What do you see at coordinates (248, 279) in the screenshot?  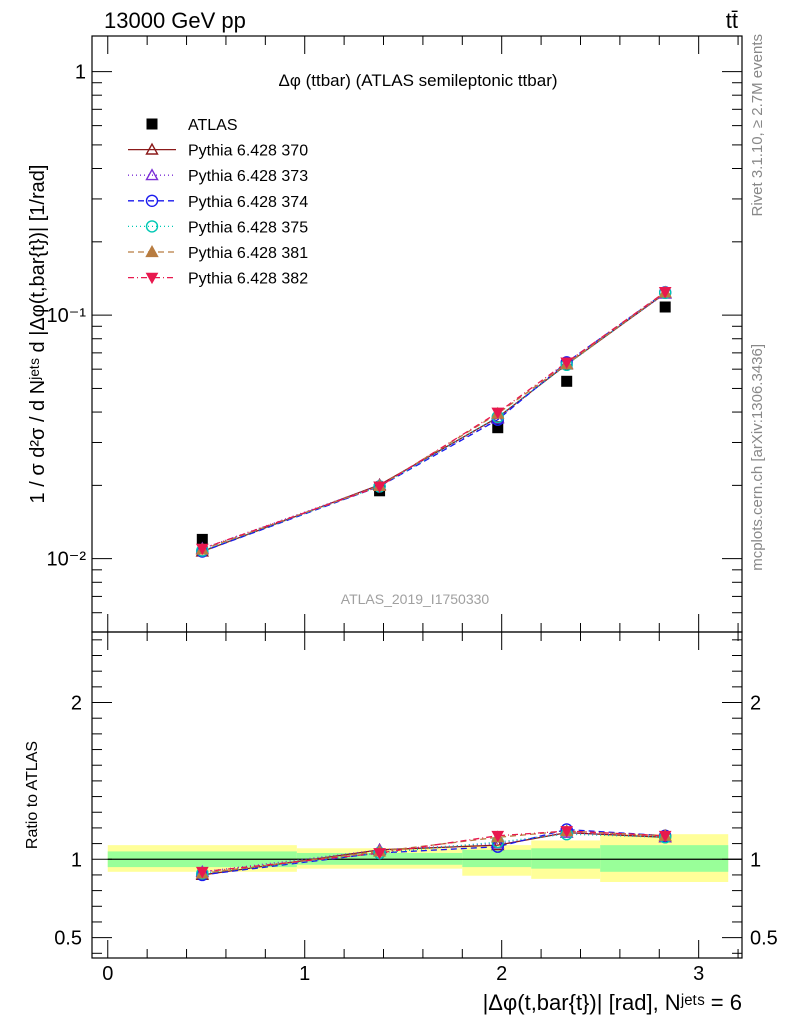 I see `legend-label: Pythia 6.428 382` at bounding box center [248, 279].